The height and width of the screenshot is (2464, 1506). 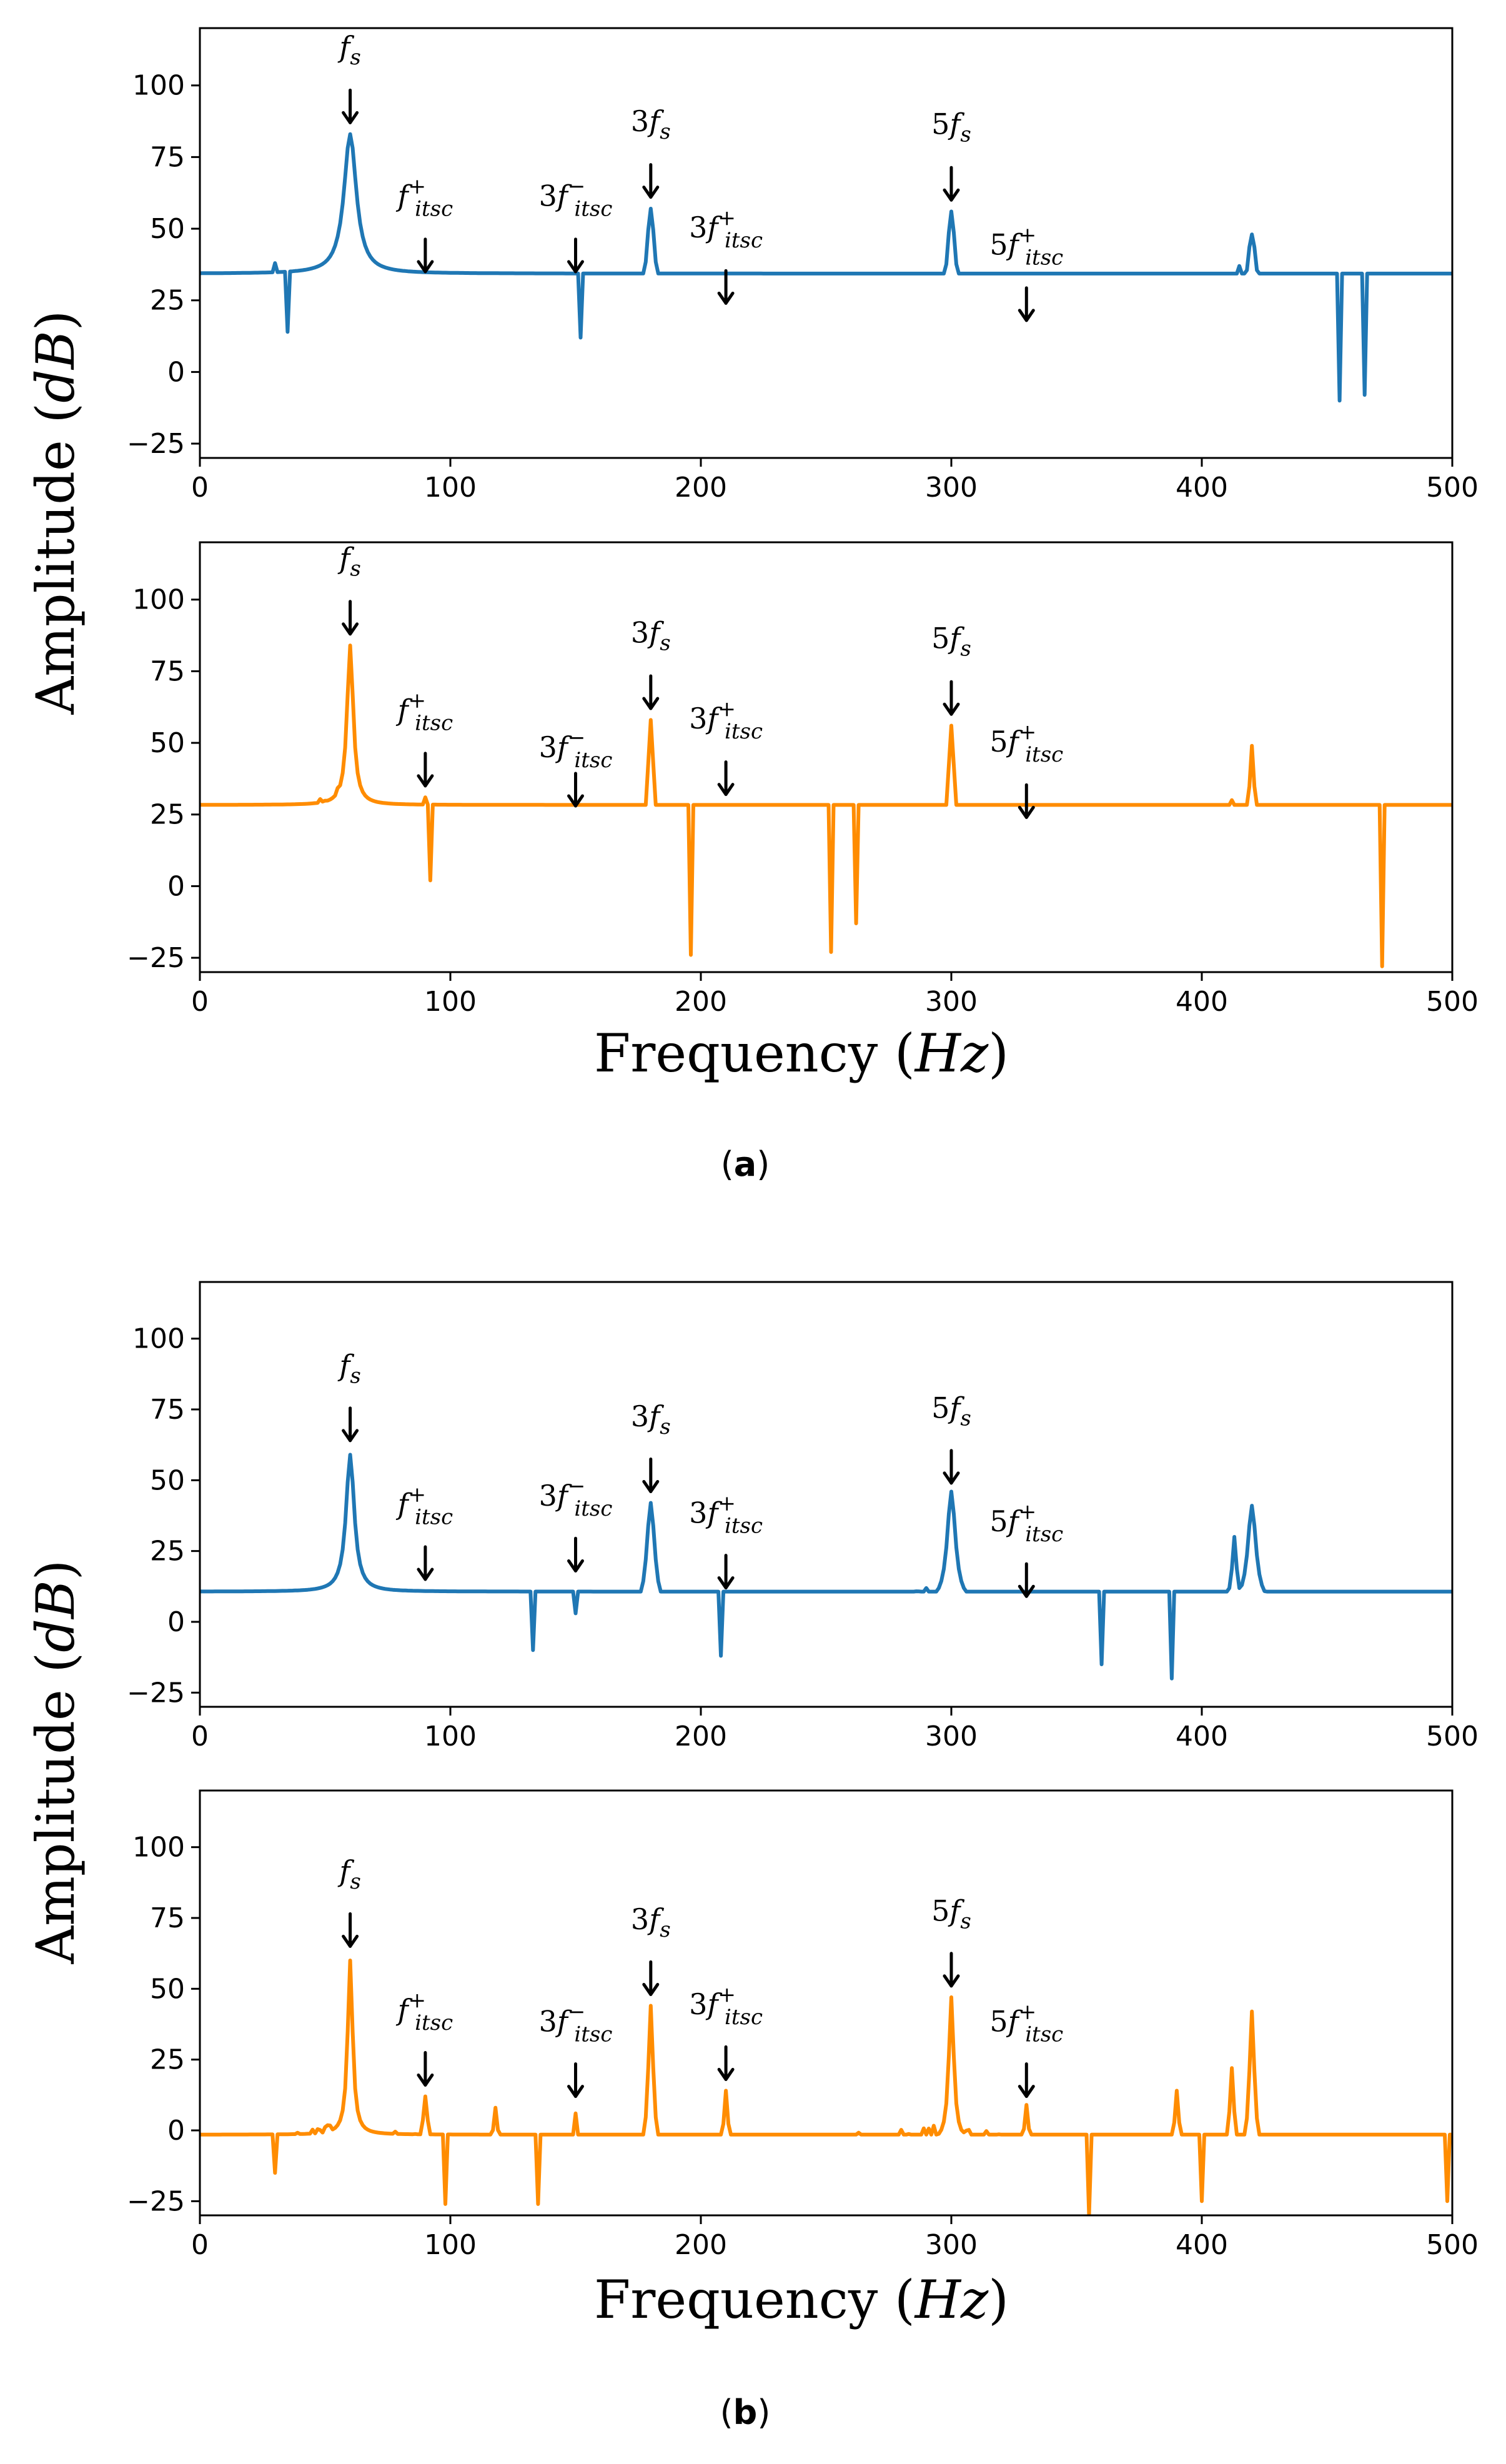 I want to click on annotation-label: 5f+ itsc, so click(x=1026, y=743).